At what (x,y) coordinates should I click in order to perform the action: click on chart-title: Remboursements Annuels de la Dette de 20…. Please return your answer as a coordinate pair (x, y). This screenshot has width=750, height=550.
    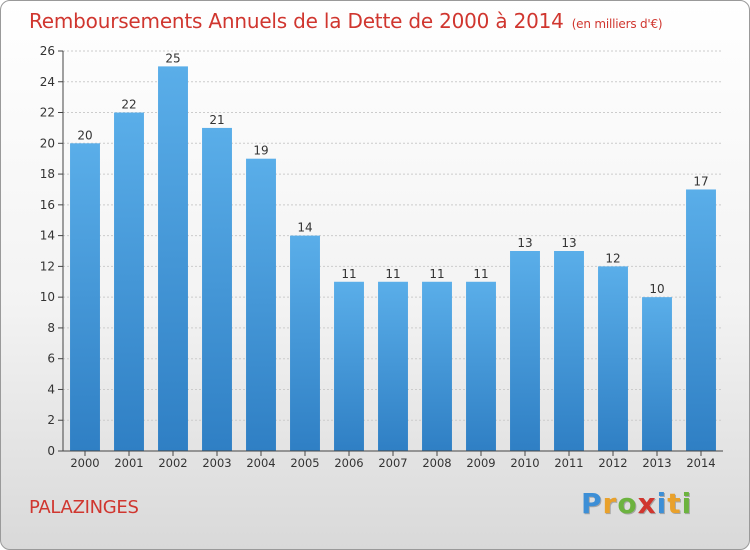
    Looking at the image, I should click on (346, 21).